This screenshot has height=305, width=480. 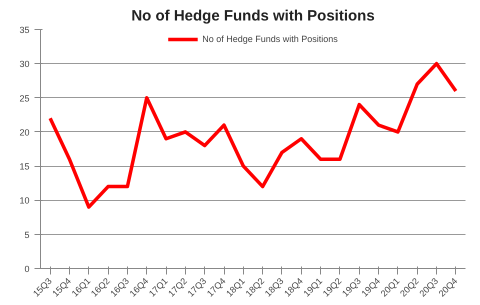 What do you see at coordinates (24, 64) in the screenshot?
I see `y-tick-label: 30` at bounding box center [24, 64].